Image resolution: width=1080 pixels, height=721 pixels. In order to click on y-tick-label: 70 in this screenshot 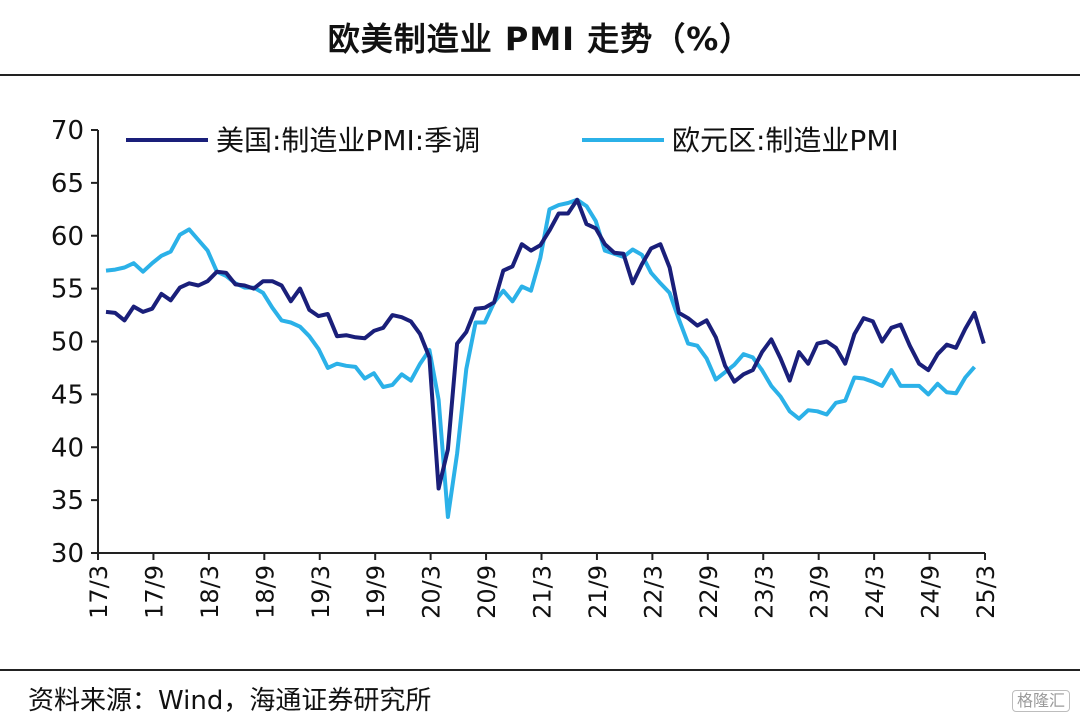, I will do `click(67, 131)`.